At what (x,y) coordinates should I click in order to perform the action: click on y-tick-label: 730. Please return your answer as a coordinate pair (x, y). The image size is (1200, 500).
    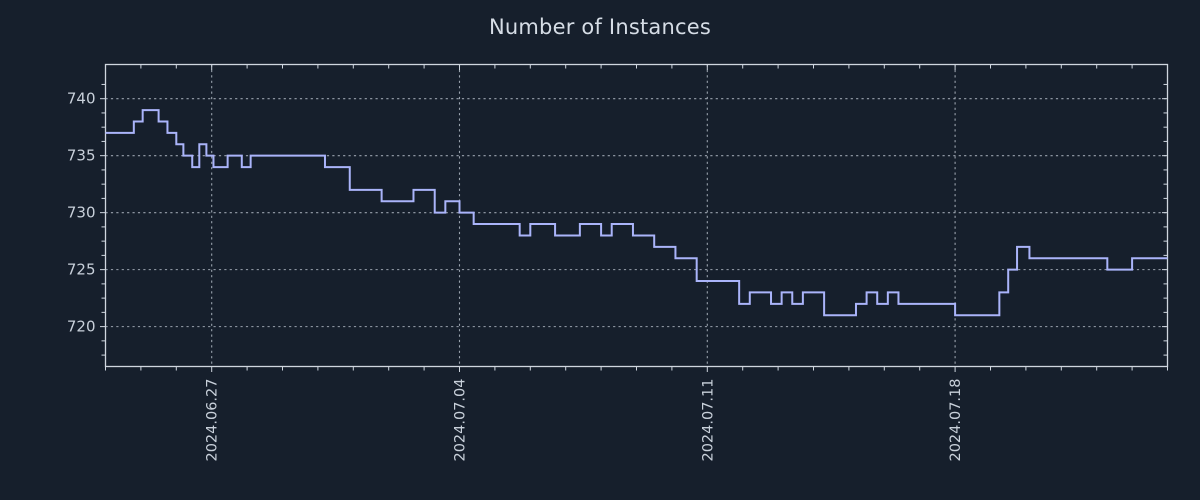
    Looking at the image, I should click on (81, 213).